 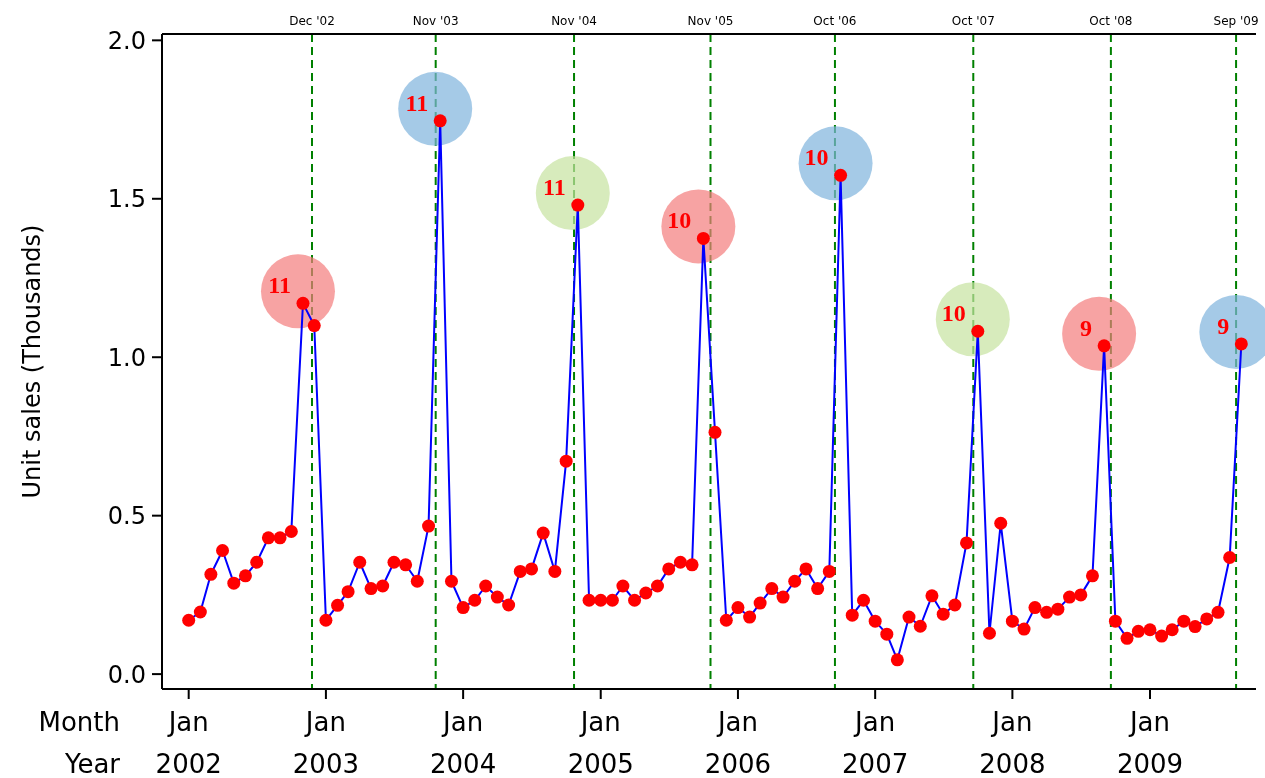 I want to click on y-tick-label: 1.0, so click(x=126, y=357).